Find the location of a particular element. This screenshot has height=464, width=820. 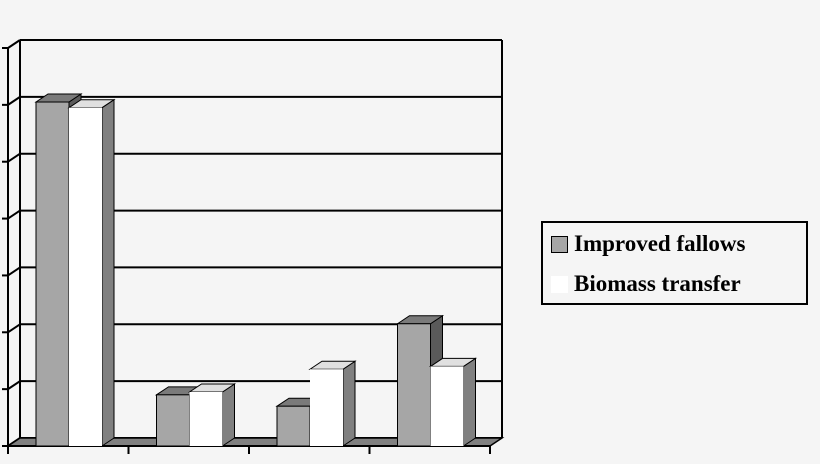

legend: Improved fallows Biomass transfer is located at coordinates (674, 263).